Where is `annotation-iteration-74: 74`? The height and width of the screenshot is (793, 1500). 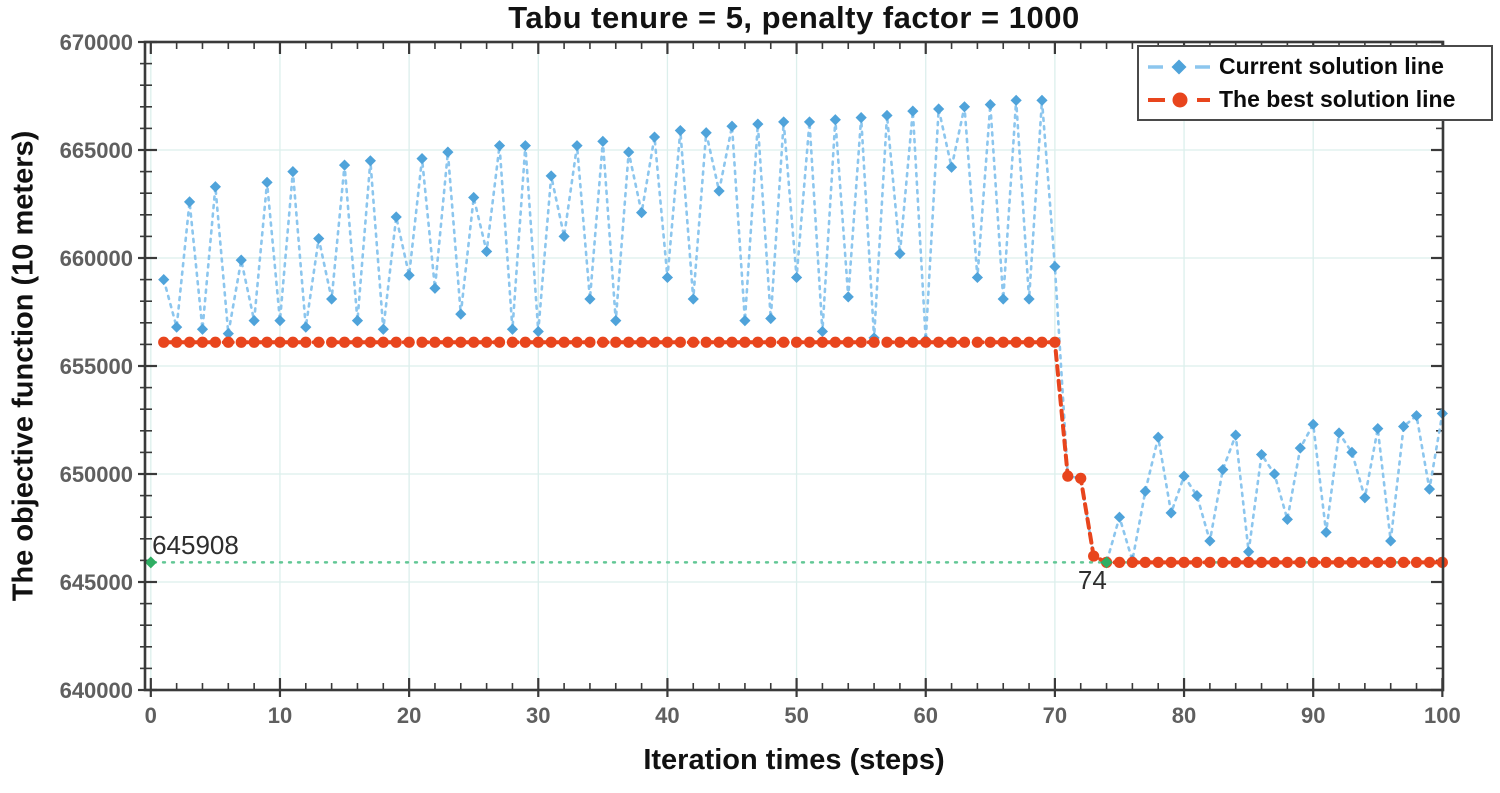
annotation-iteration-74: 74 is located at coordinates (1092, 579).